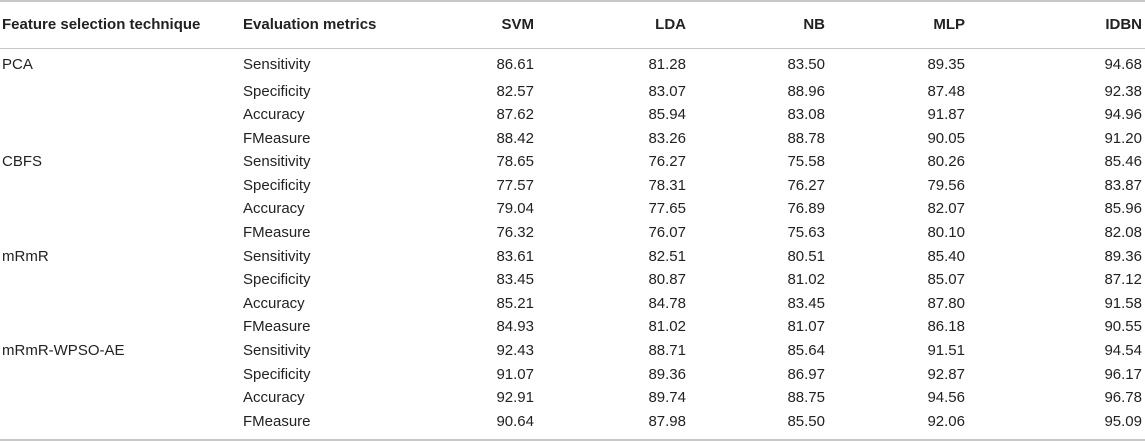 This screenshot has width=1145, height=441. I want to click on header-idbn: IDBN, so click(1055, 24).